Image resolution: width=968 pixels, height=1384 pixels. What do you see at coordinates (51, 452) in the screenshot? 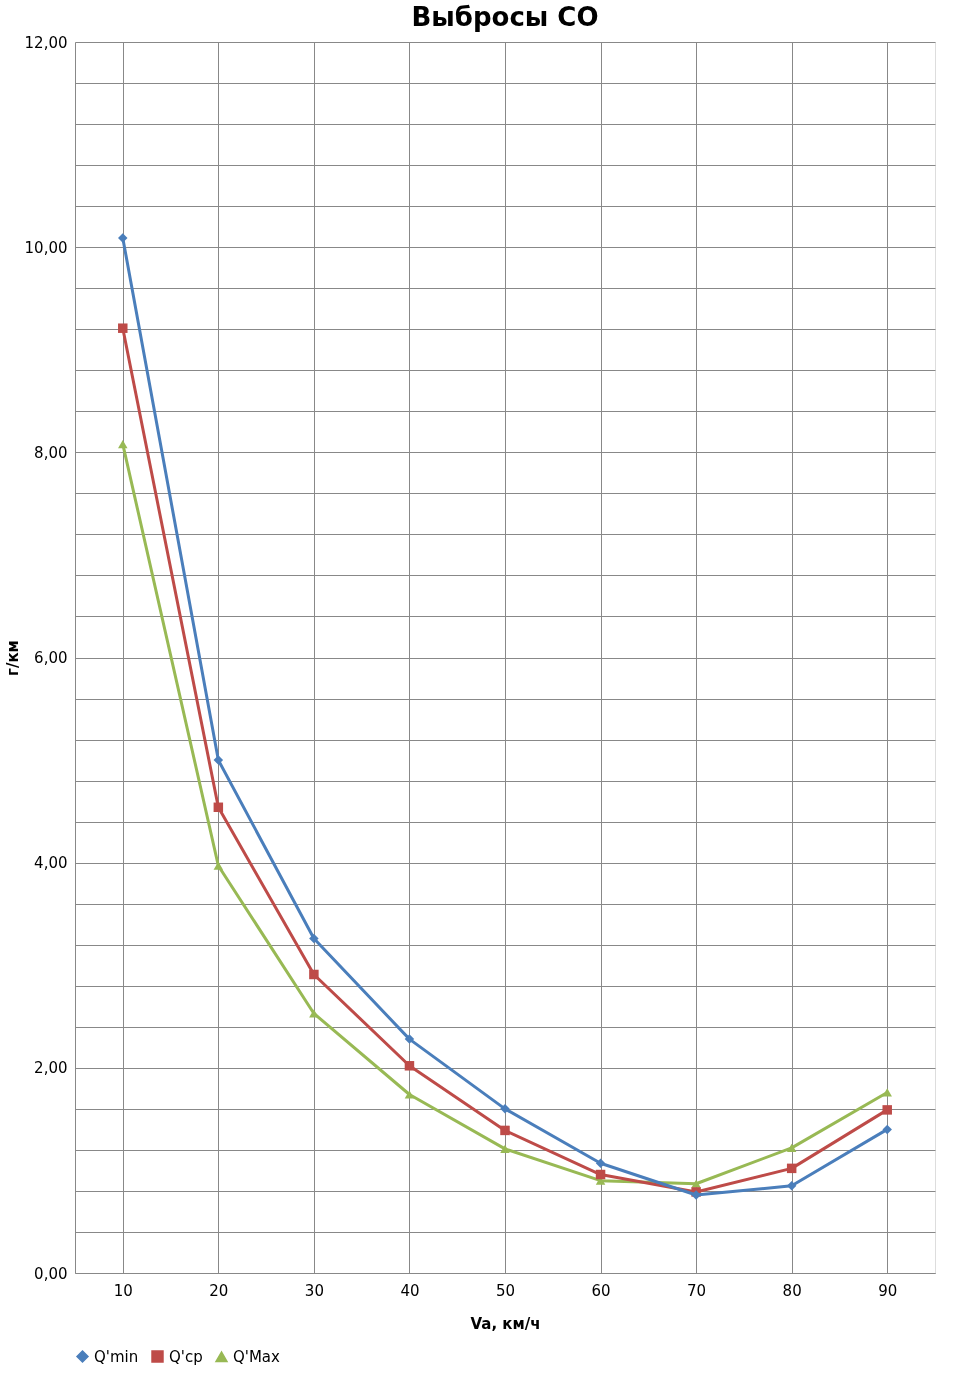
I see `y-tick-label: 8,00` at bounding box center [51, 452].